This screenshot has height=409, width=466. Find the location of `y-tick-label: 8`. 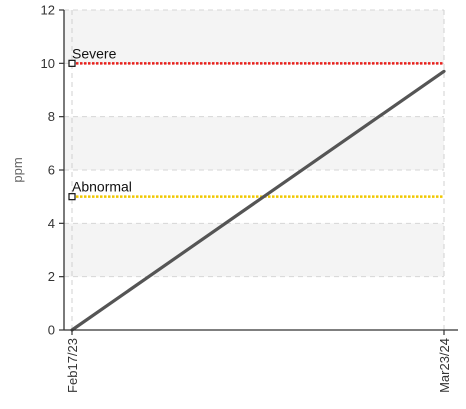

y-tick-label: 8 is located at coordinates (51, 116).